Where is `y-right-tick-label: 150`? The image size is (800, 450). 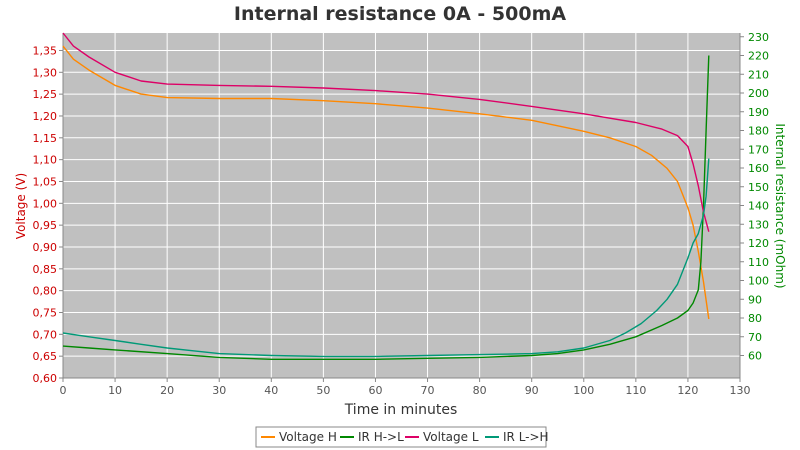
y-right-tick-label: 150 is located at coordinates (758, 187).